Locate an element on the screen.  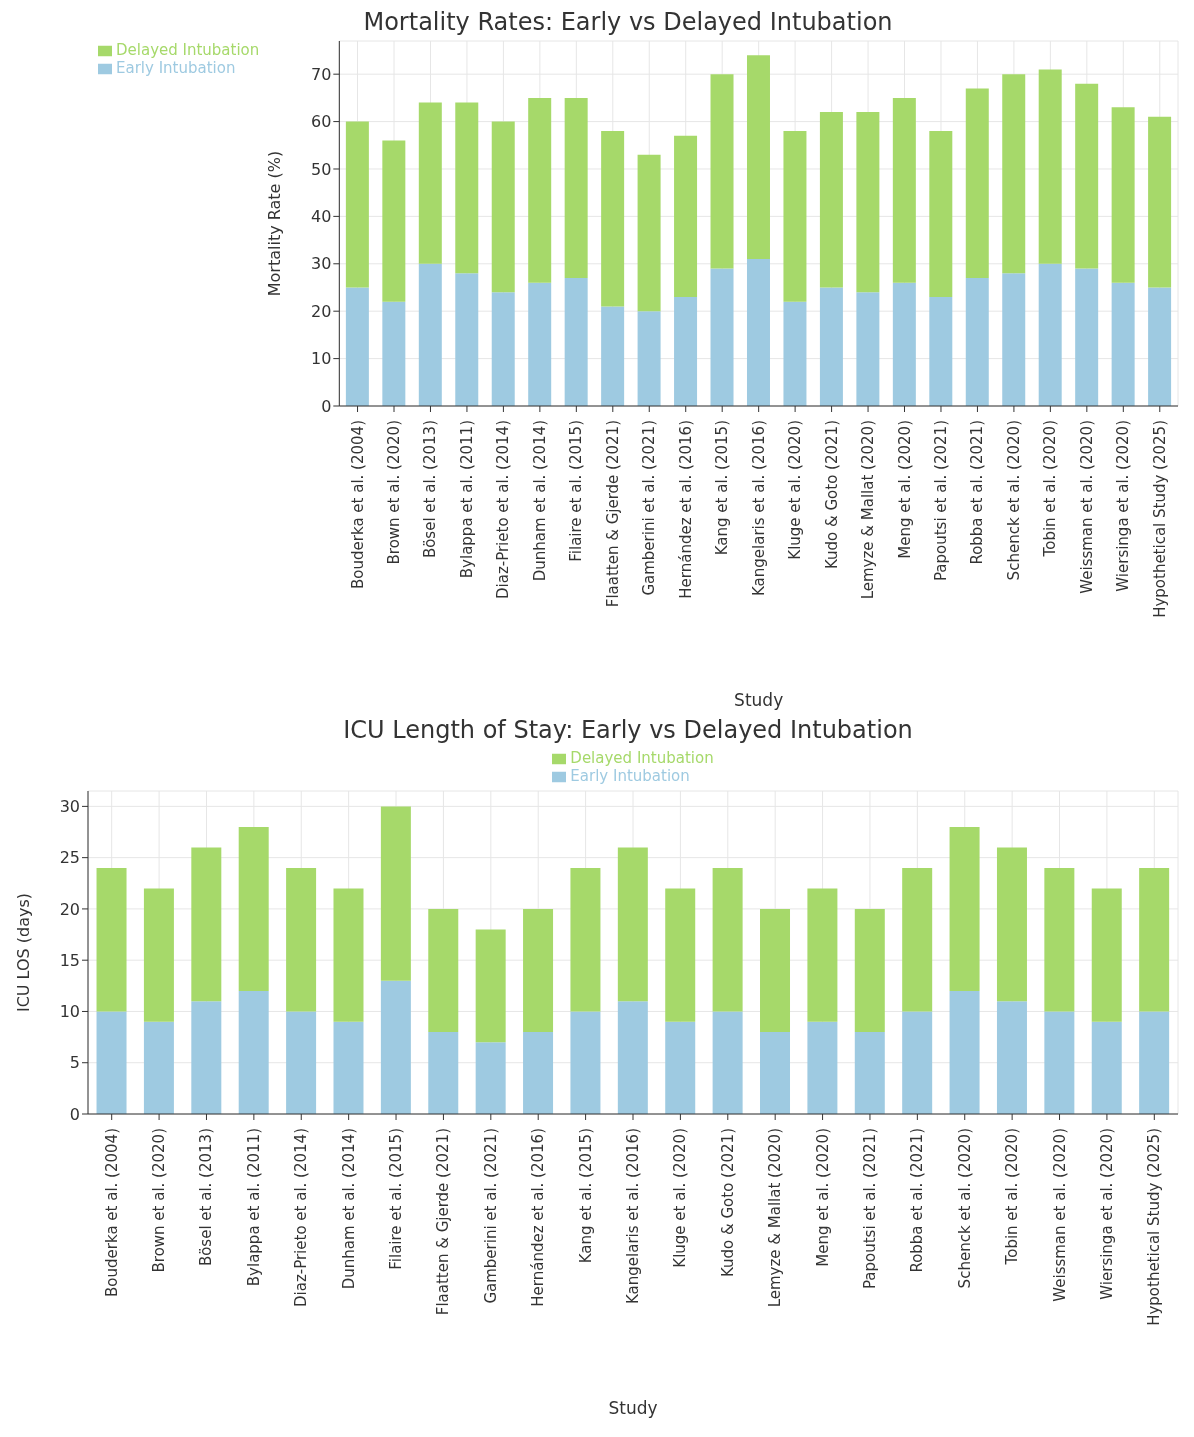
x-tick-label: Gamberini et al. (2021) is located at coordinates (649, 508).